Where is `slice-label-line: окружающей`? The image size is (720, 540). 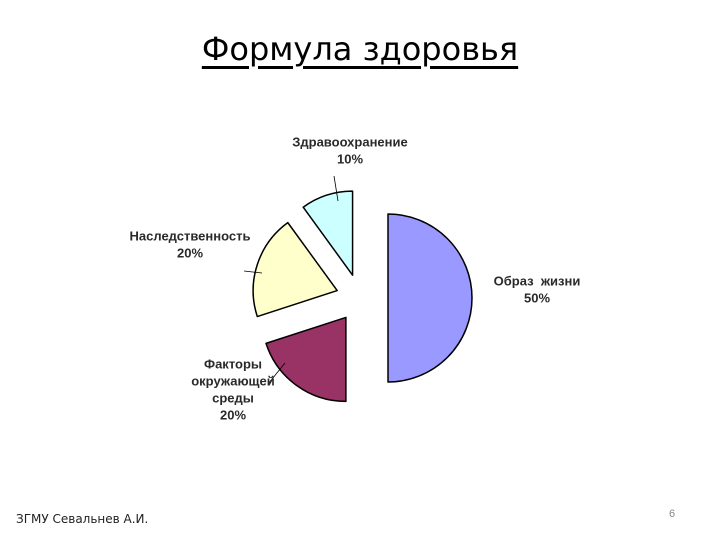 slice-label-line: окружающей is located at coordinates (233, 381).